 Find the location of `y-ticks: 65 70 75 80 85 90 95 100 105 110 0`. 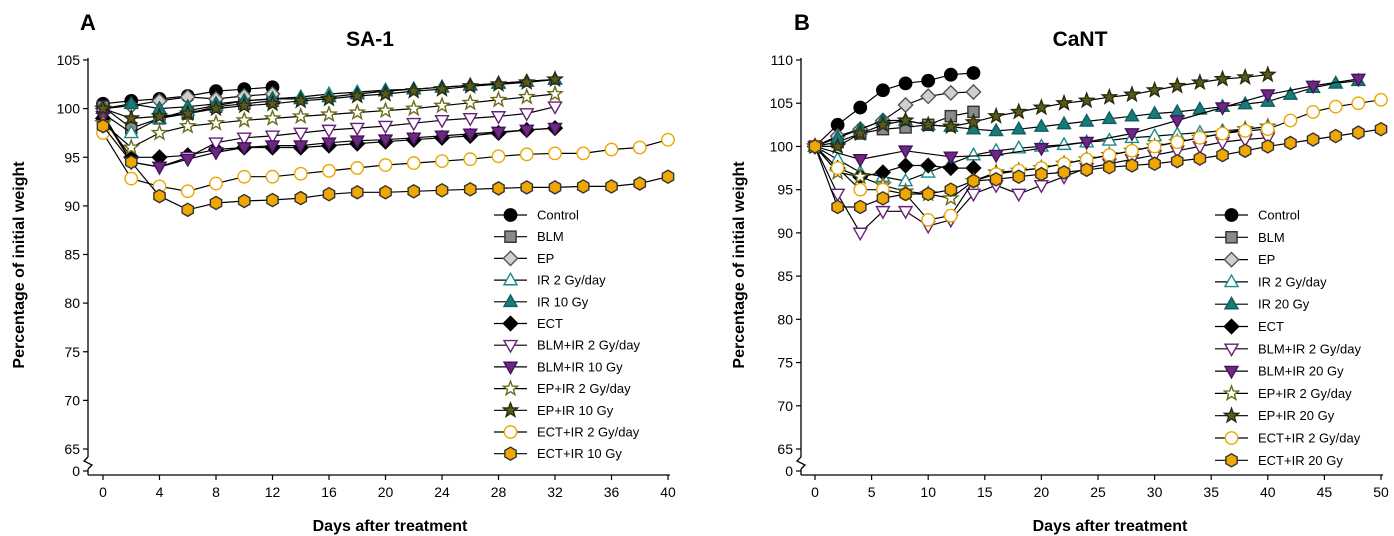

y-ticks: 65 70 75 80 85 90 95 100 105 110 0 is located at coordinates (785, 265).